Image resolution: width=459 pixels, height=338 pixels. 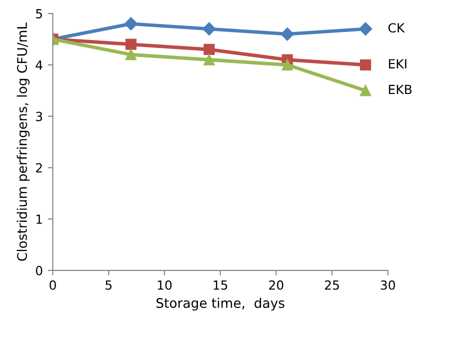 I want to click on y-tick-label: 3, so click(x=39, y=117).